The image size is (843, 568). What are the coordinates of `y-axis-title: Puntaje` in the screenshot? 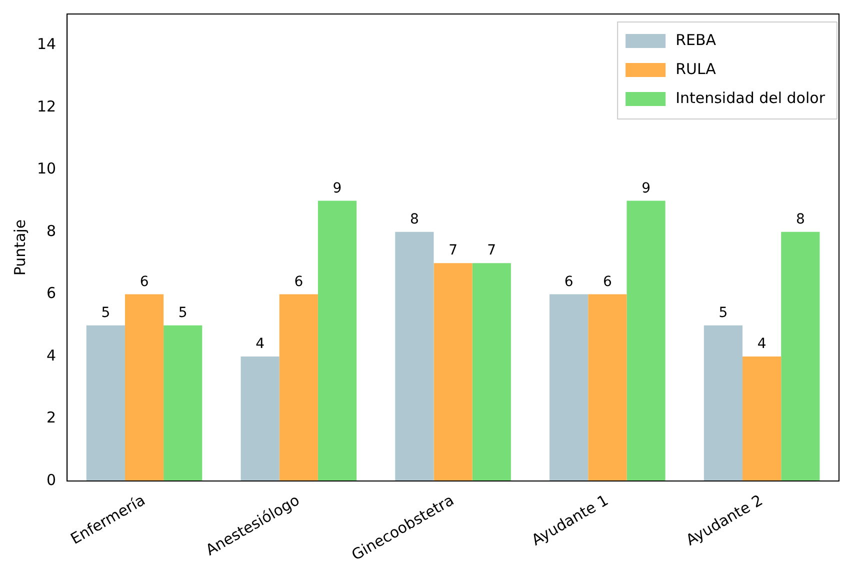 It's located at (19, 247).